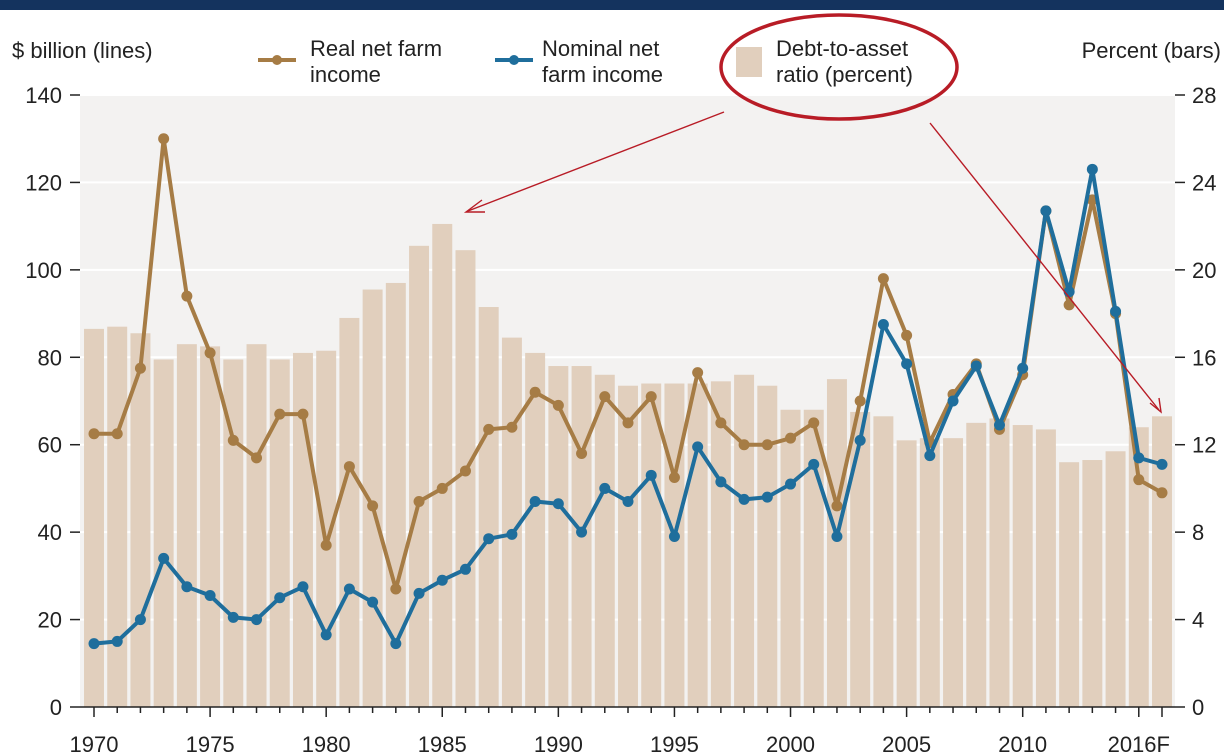  What do you see at coordinates (558, 405) in the screenshot?
I see `point-real-1990` at bounding box center [558, 405].